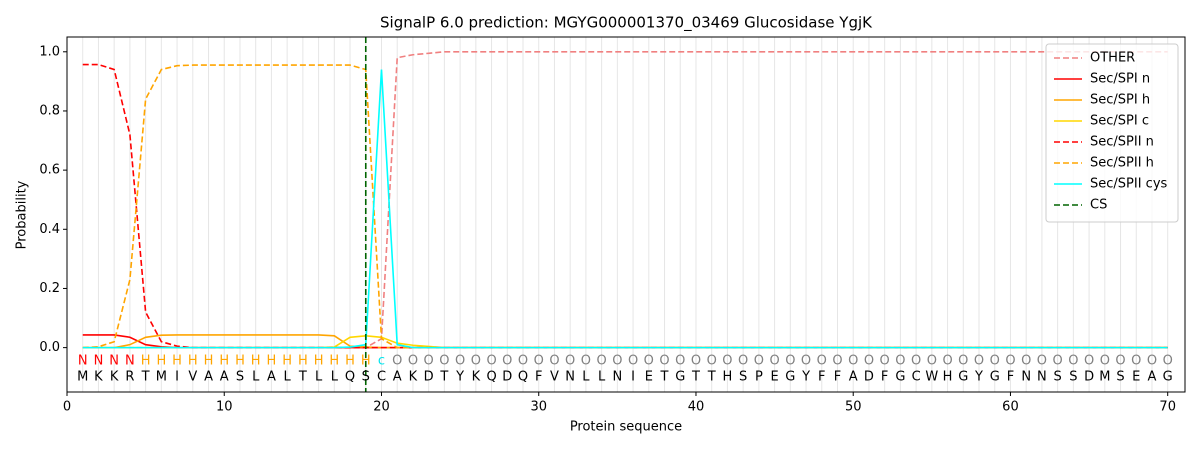 This screenshot has height=450, width=1200. What do you see at coordinates (381, 361) in the screenshot?
I see `region-label: c` at bounding box center [381, 361].